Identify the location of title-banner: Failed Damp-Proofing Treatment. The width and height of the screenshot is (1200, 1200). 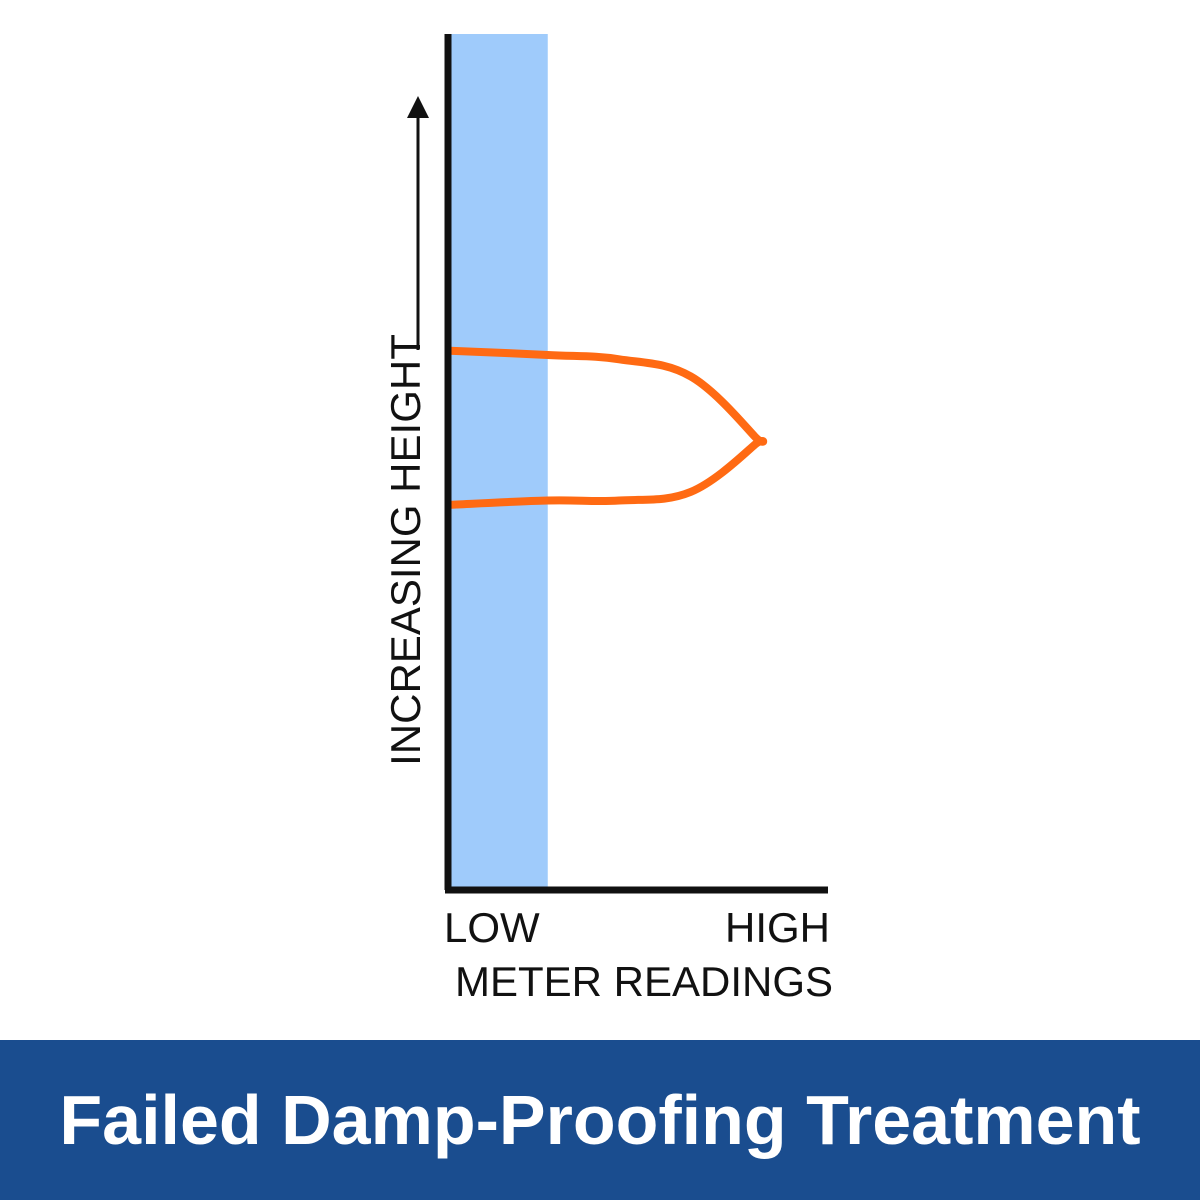
(600, 1120).